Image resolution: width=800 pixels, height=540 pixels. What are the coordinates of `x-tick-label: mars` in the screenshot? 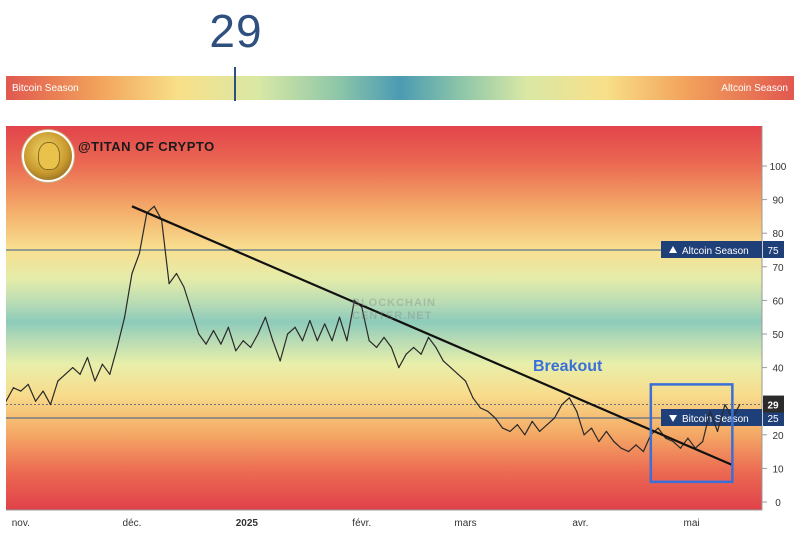 It's located at (465, 523).